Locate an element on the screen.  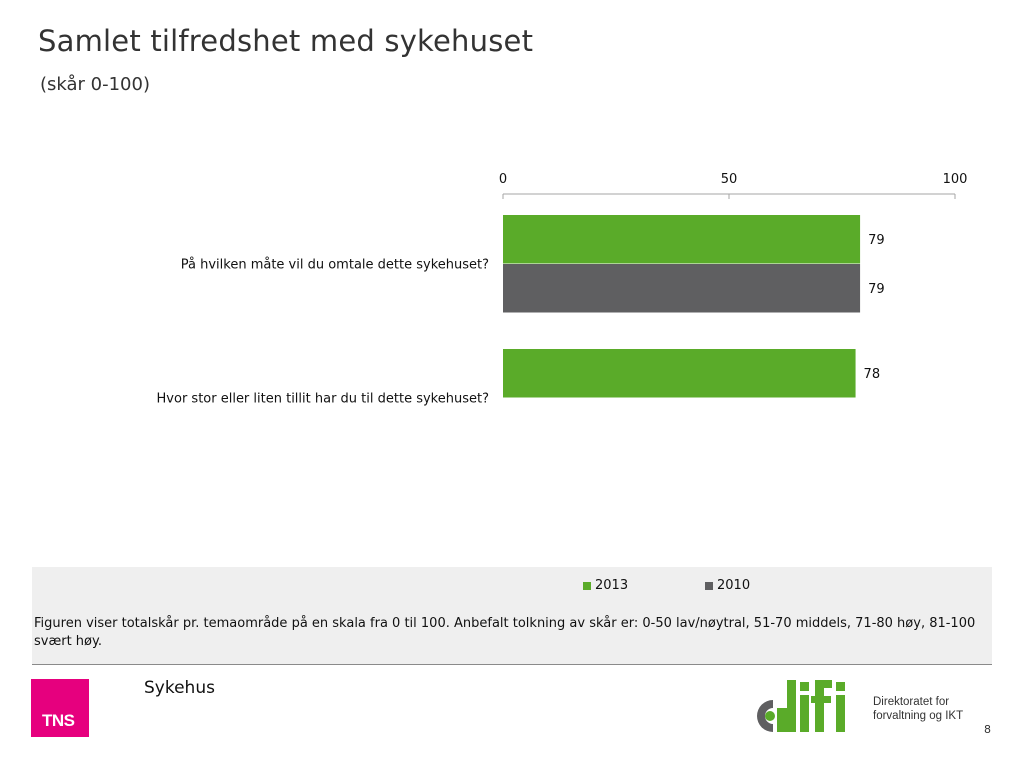
legend-swatch-2010 is located at coordinates (709, 585).